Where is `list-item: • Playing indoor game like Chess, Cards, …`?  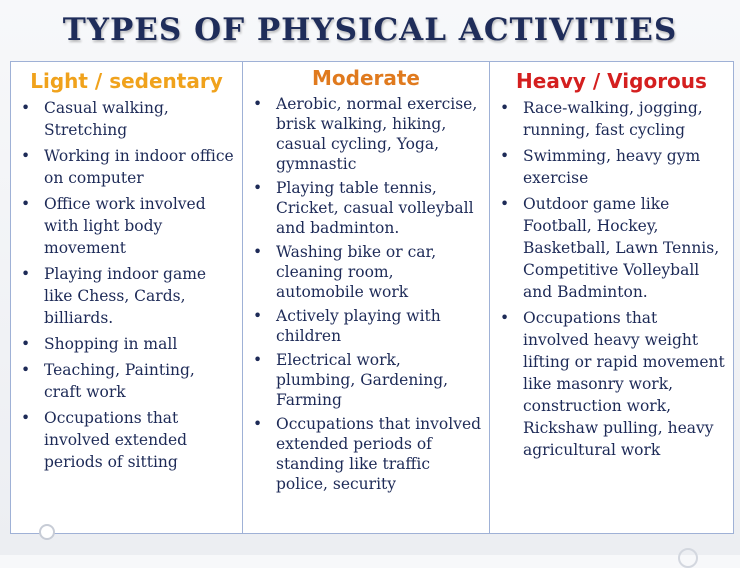
list-item: • Playing indoor game like Chess, Cards, … is located at coordinates (114, 296).